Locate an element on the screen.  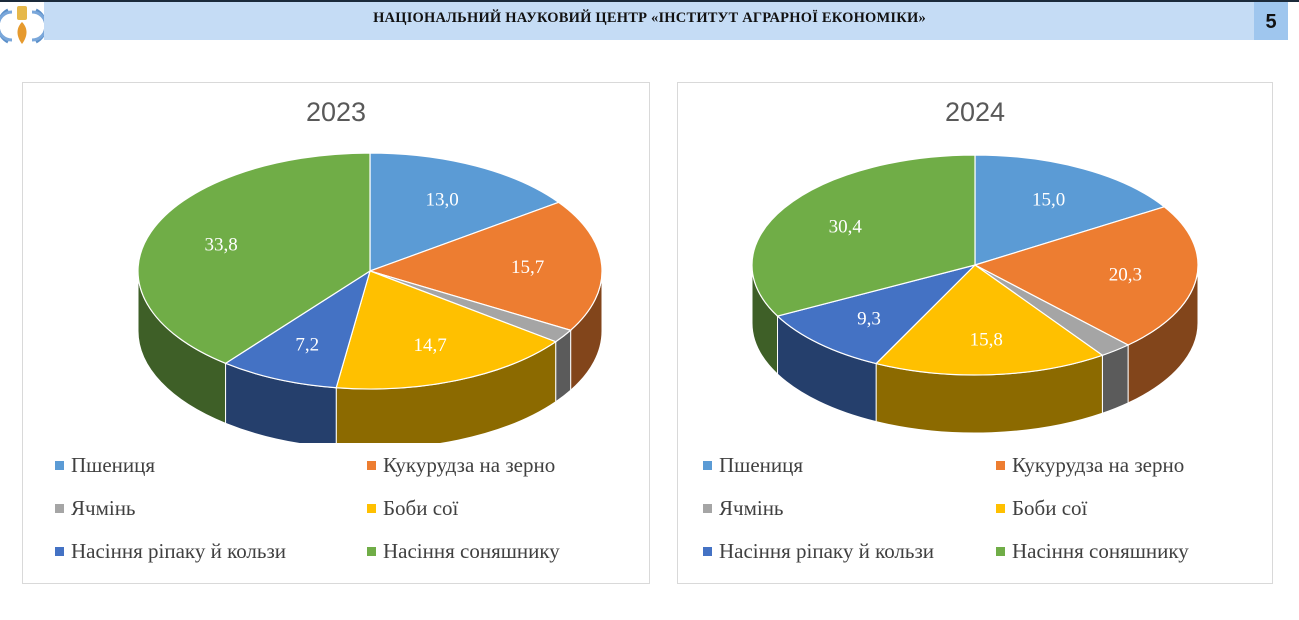
chart-title: 2023 is located at coordinates (336, 112).